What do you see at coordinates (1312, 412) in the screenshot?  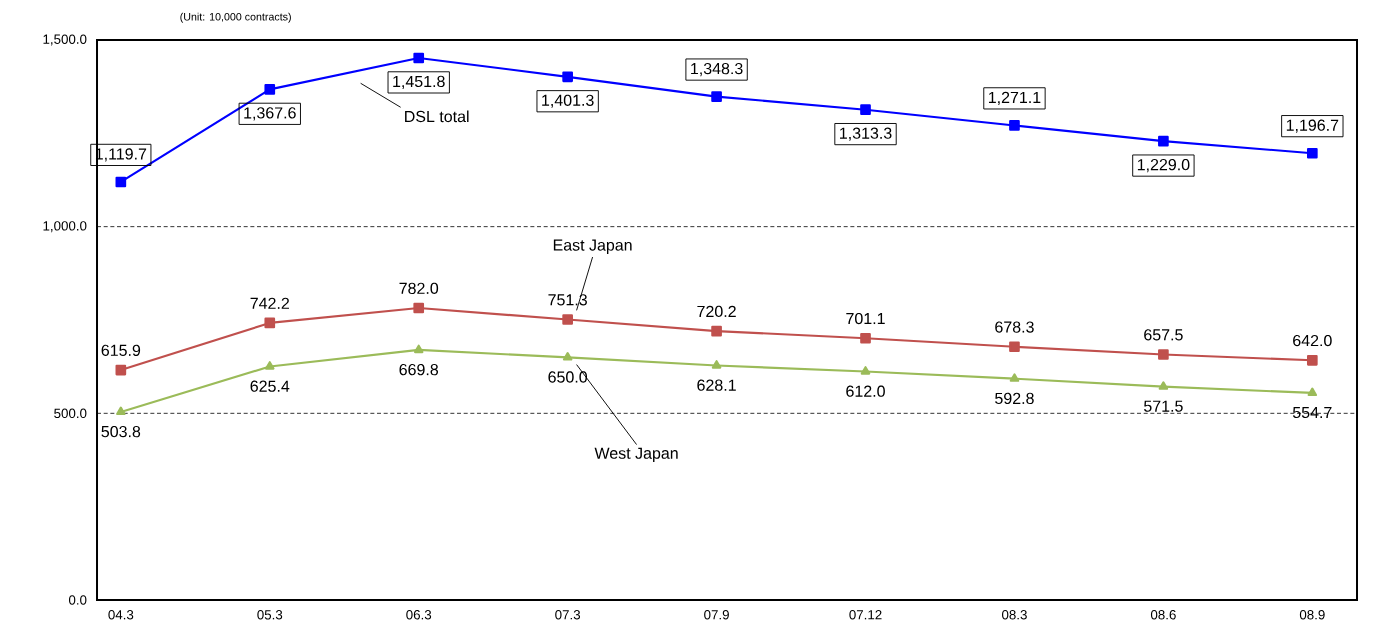 I see `data-label: 554.7` at bounding box center [1312, 412].